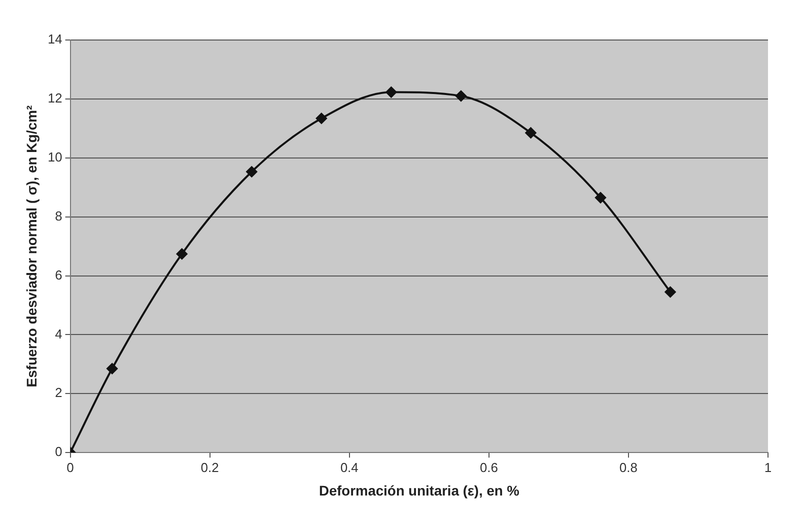 The width and height of the screenshot is (793, 524). I want to click on x-tick-label: 0.6, so click(489, 467).